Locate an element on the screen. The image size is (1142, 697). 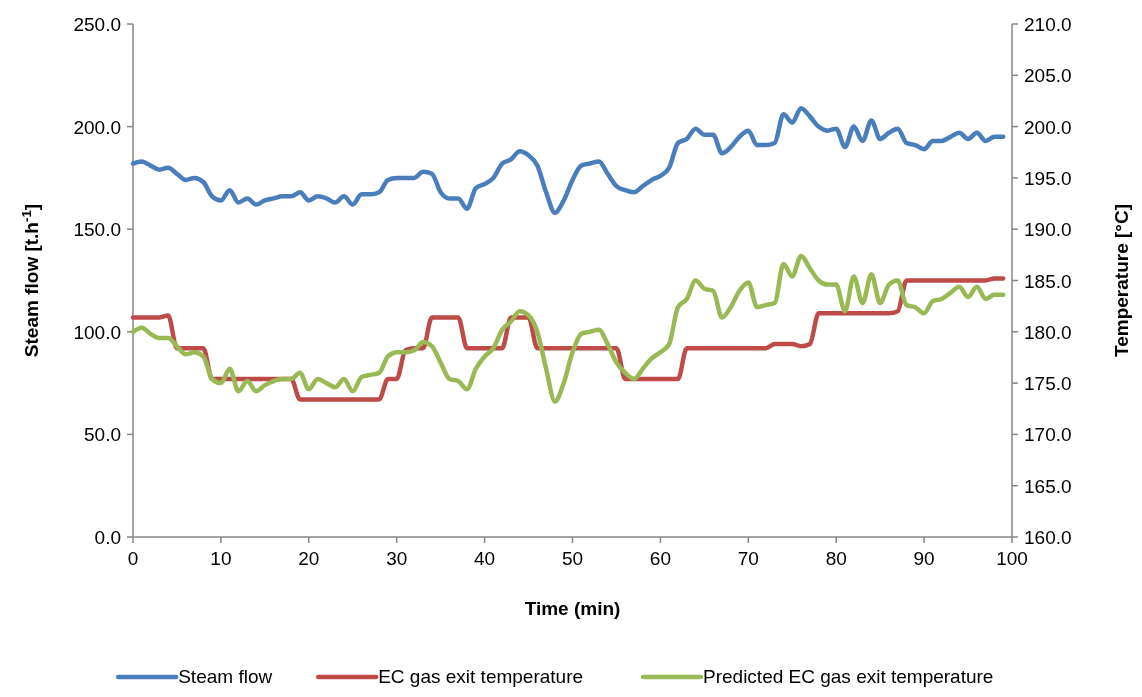
x-tick-label: 80 is located at coordinates (836, 558).